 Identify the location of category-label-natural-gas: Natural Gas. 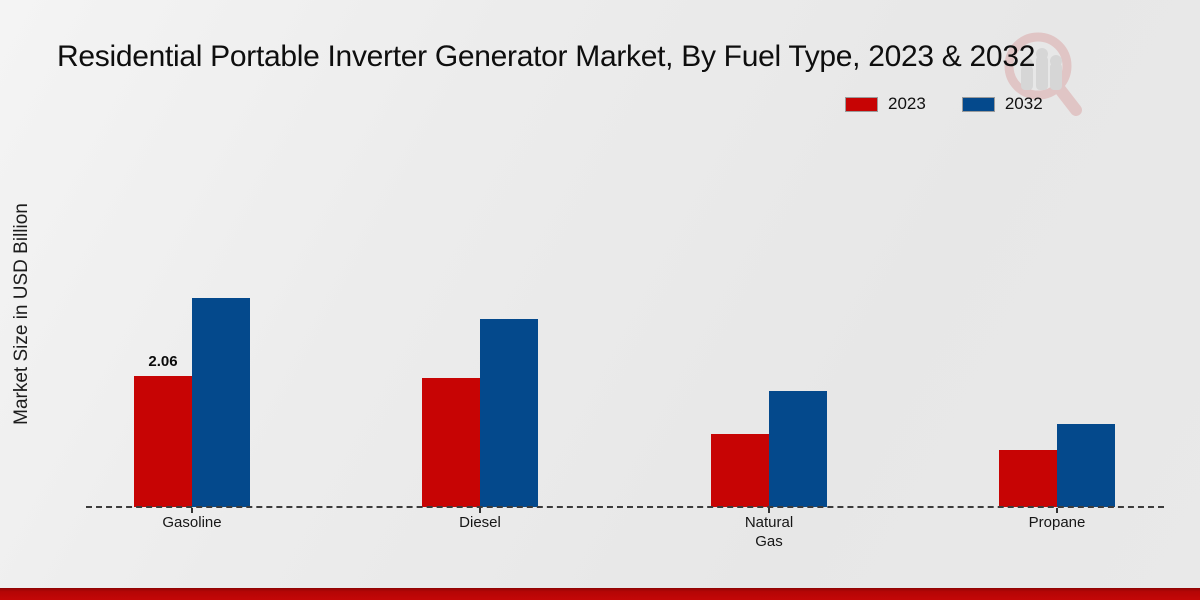
(769, 532).